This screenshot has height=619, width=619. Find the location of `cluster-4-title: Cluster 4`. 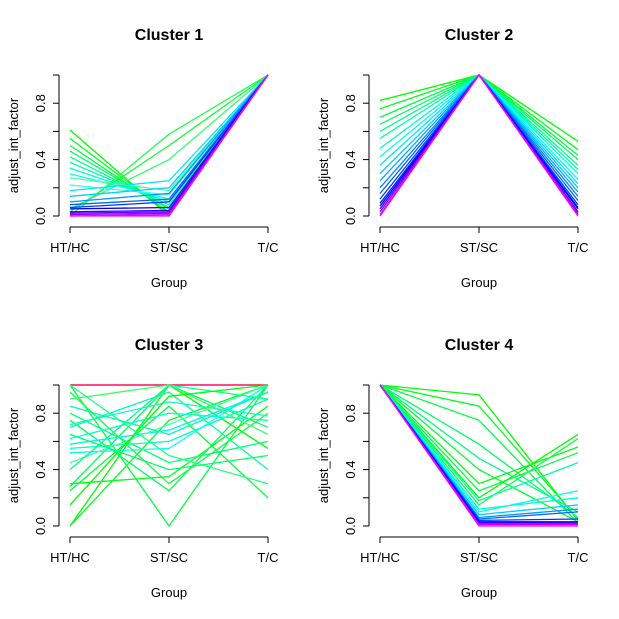

cluster-4-title: Cluster 4 is located at coordinates (479, 345).